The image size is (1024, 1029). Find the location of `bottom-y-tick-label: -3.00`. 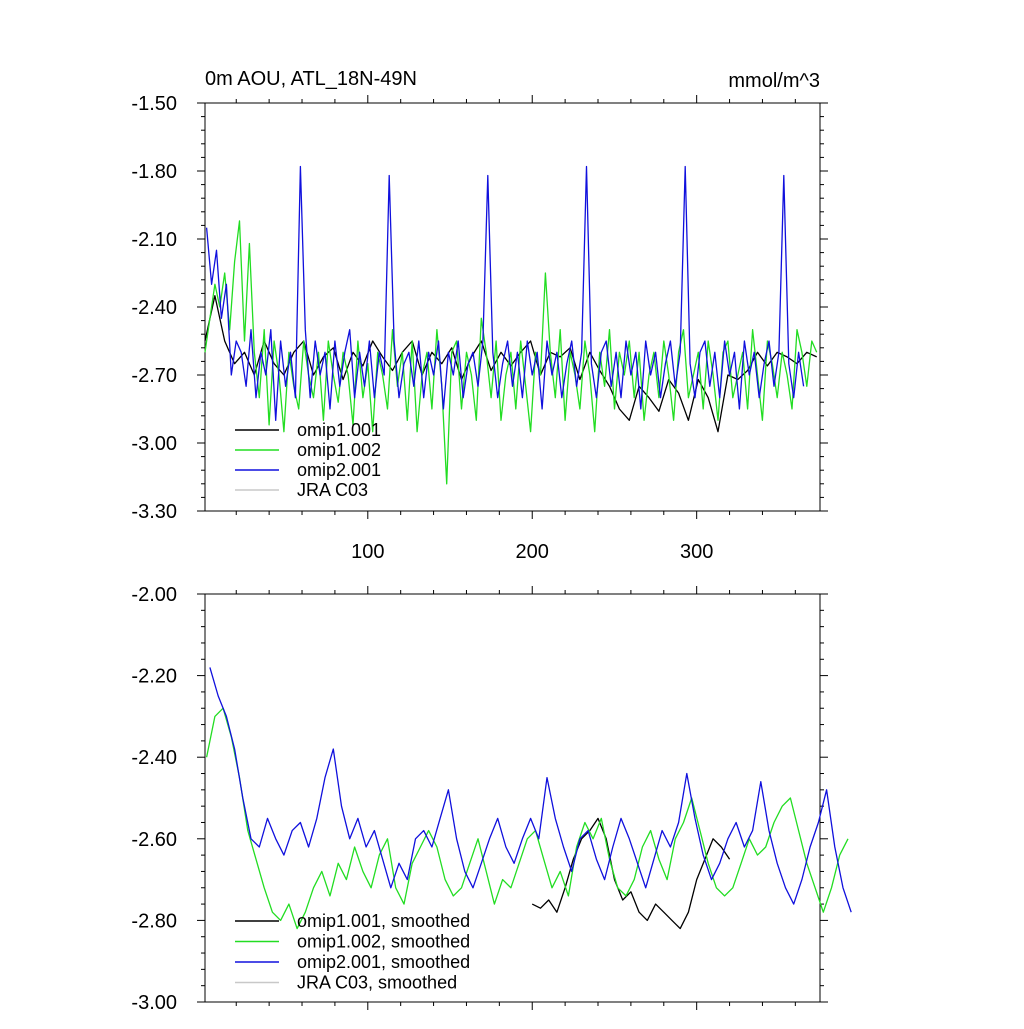

bottom-y-tick-label: -3.00 is located at coordinates (154, 1003).